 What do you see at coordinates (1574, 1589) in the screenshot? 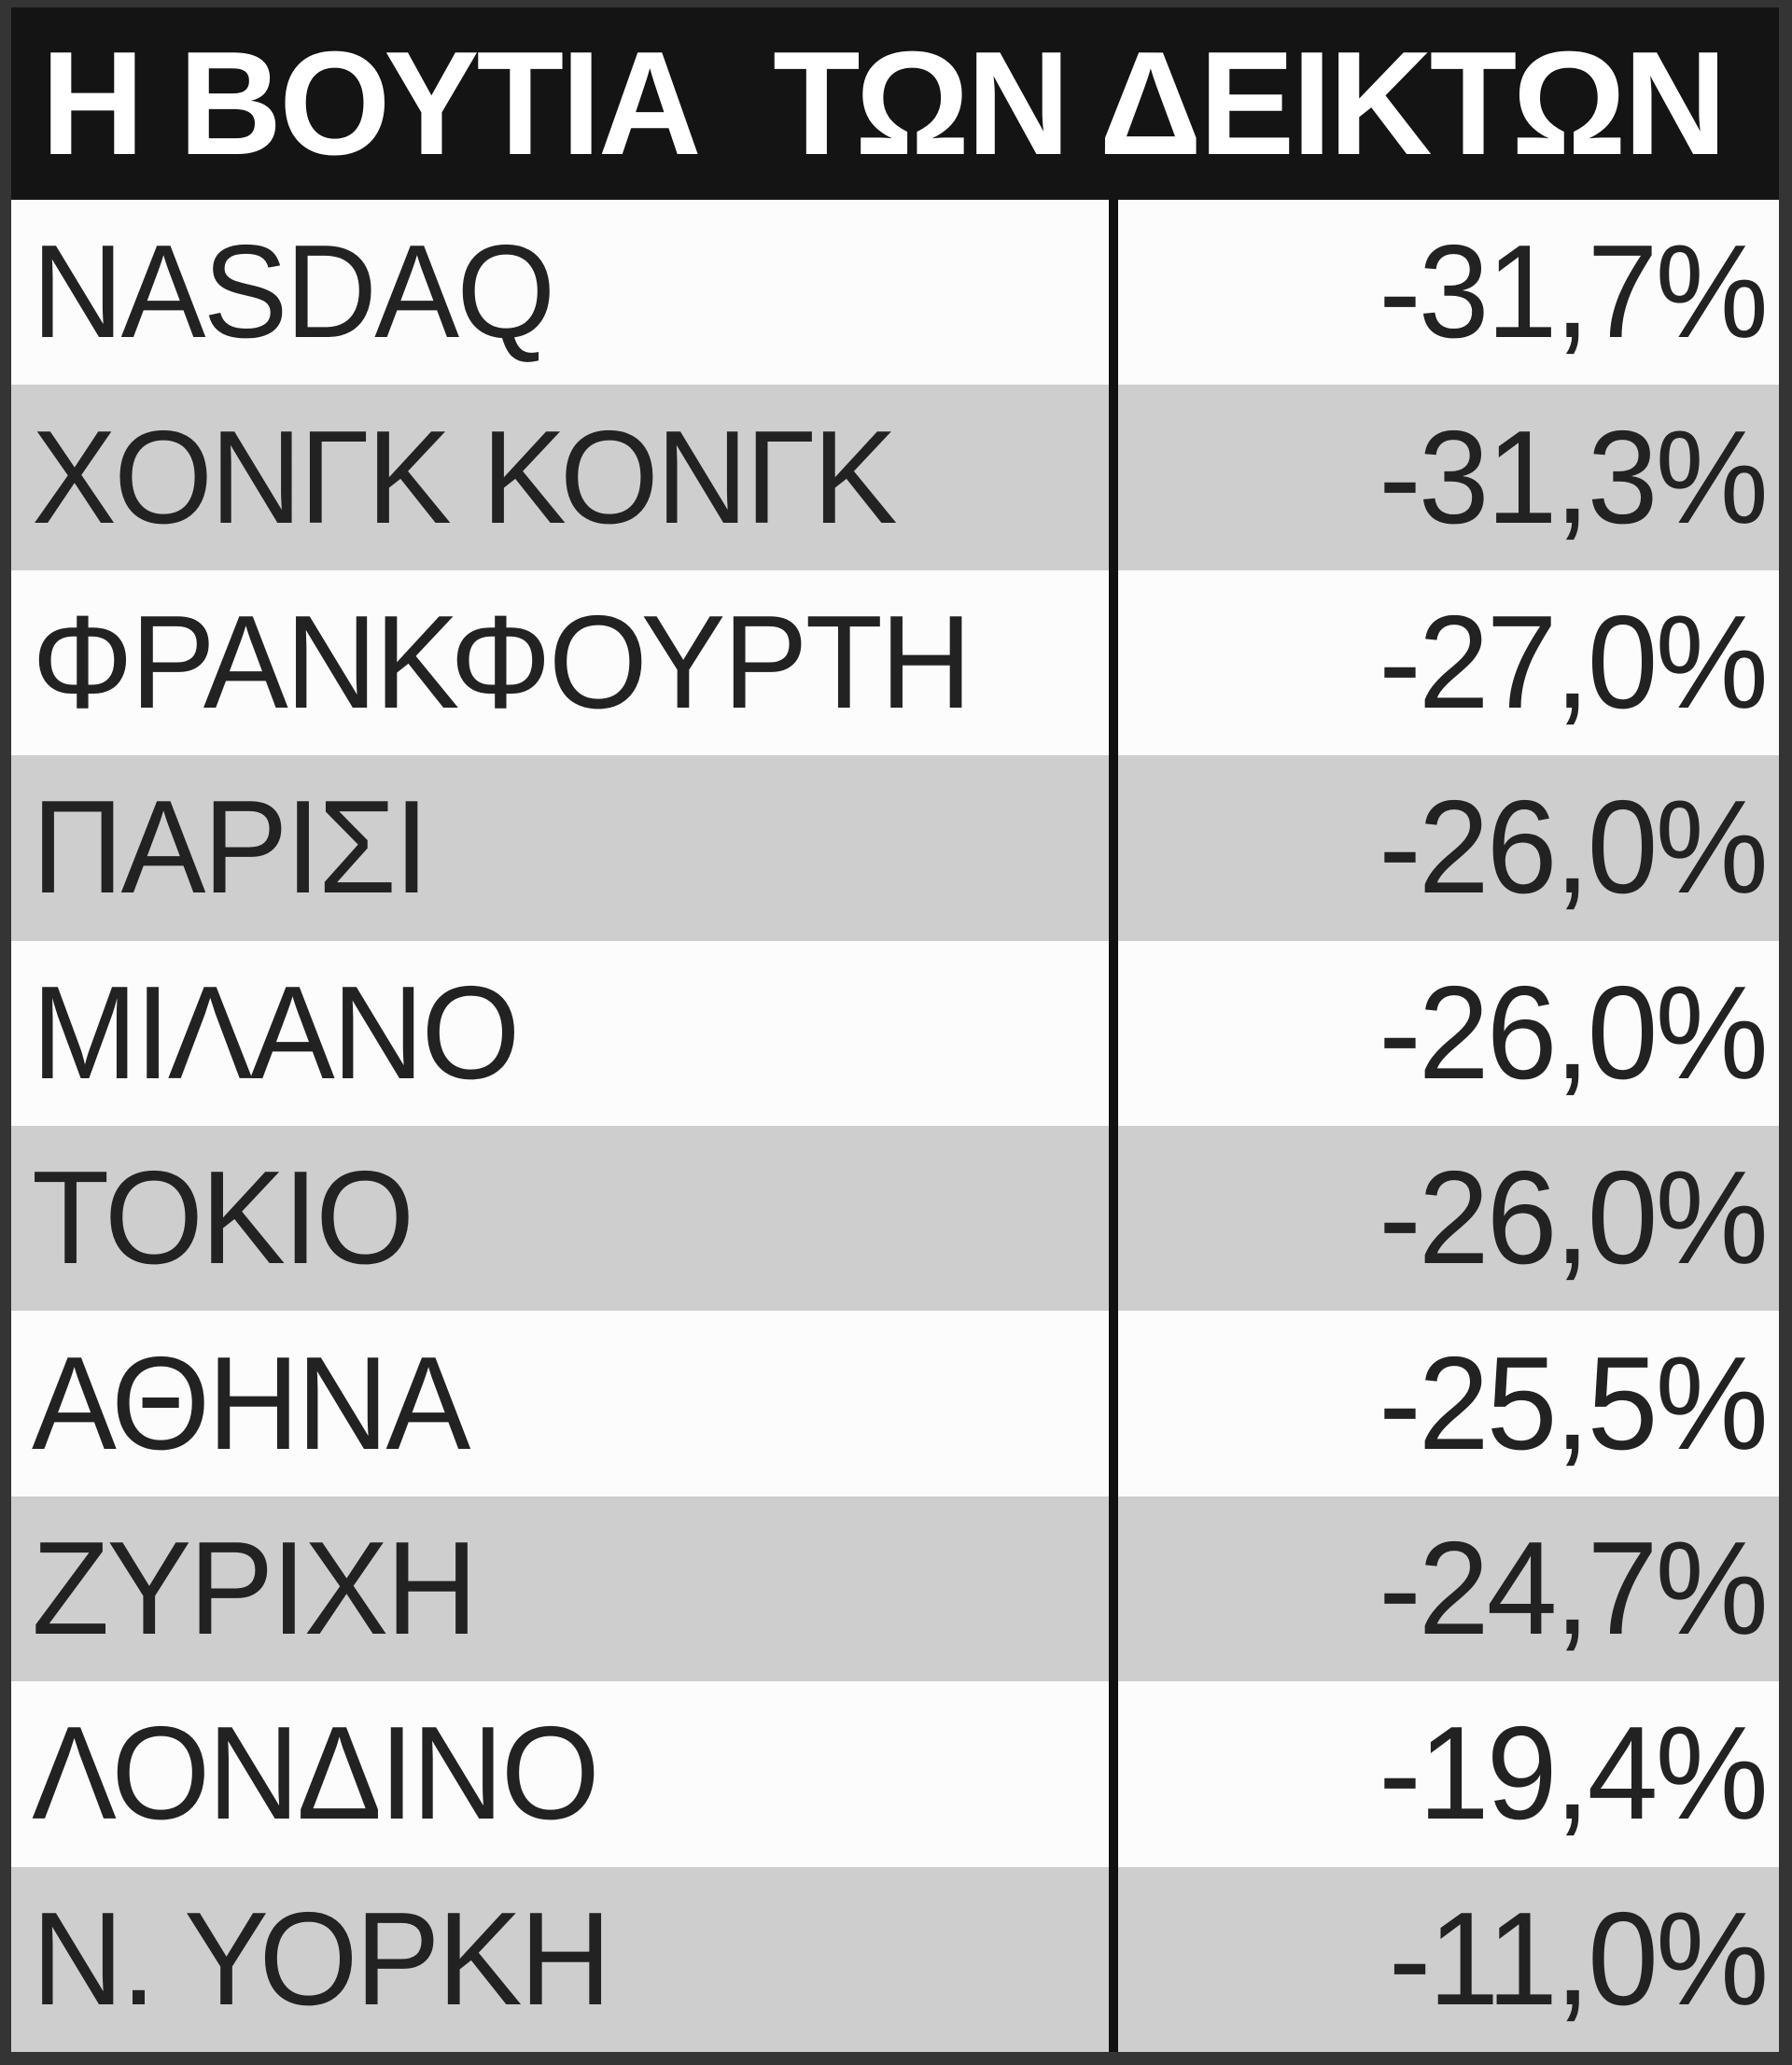
I see `index-change: -24,7%` at bounding box center [1574, 1589].